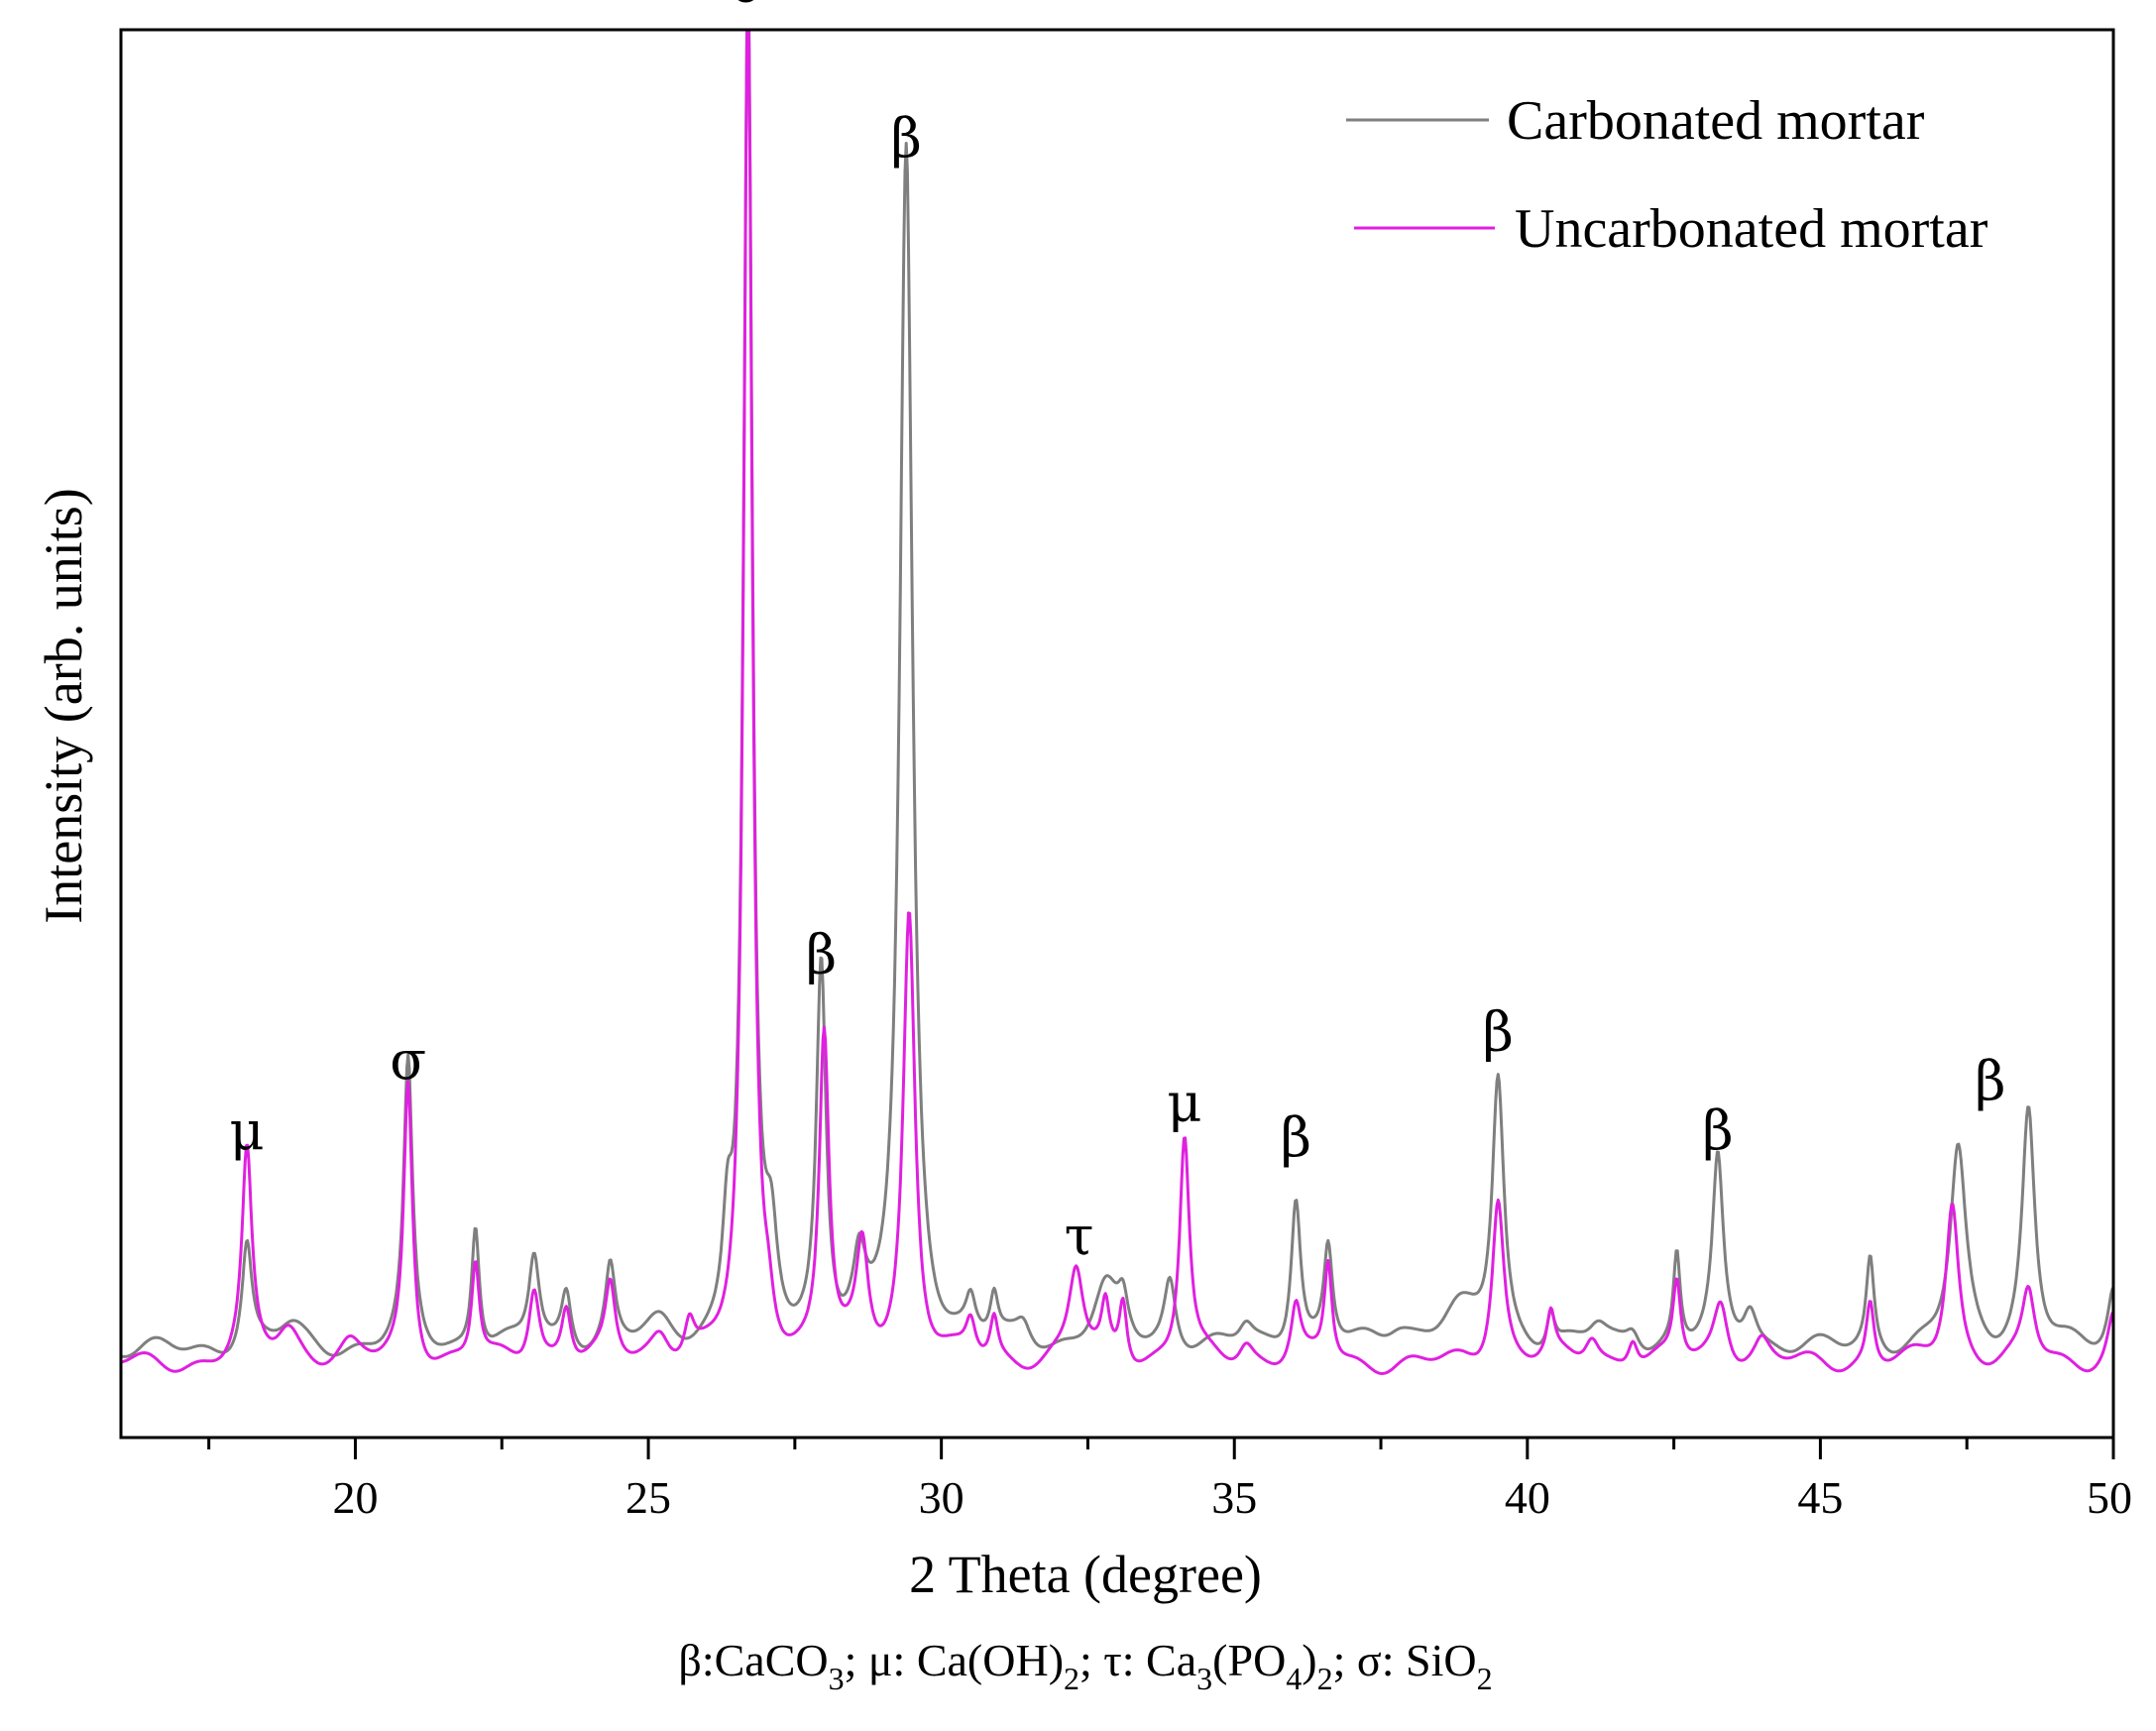  What do you see at coordinates (1527, 1497) in the screenshot?
I see `x-tick-label: 40` at bounding box center [1527, 1497].